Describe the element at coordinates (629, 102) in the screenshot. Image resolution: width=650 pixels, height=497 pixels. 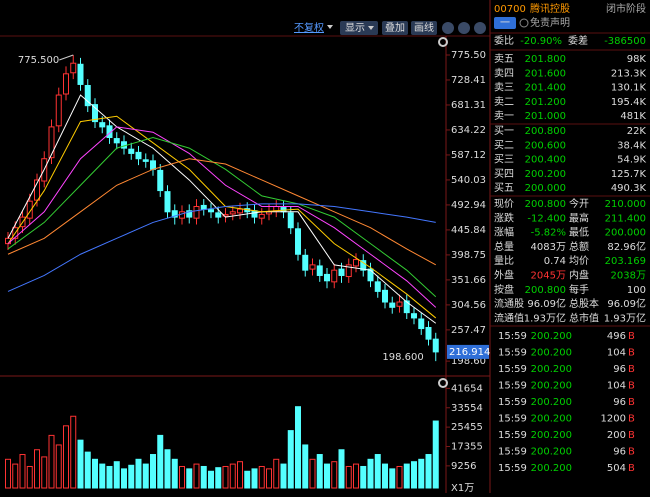
I see `level-size: 195.4K` at that location.